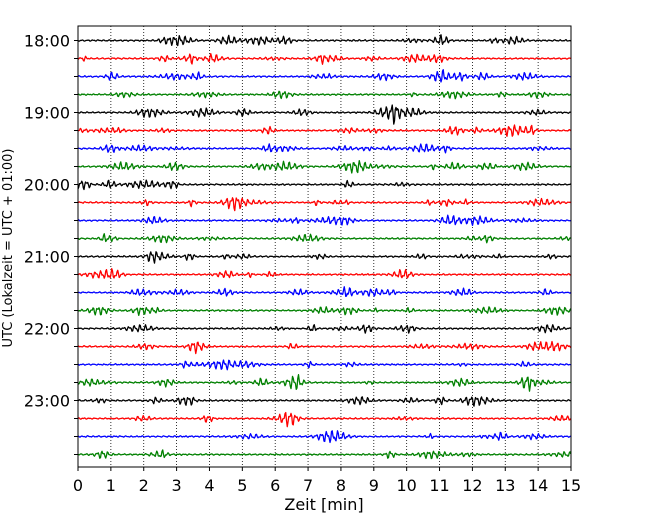 The width and height of the screenshot is (650, 520). I want to click on x-tick-label: 6, so click(275, 485).